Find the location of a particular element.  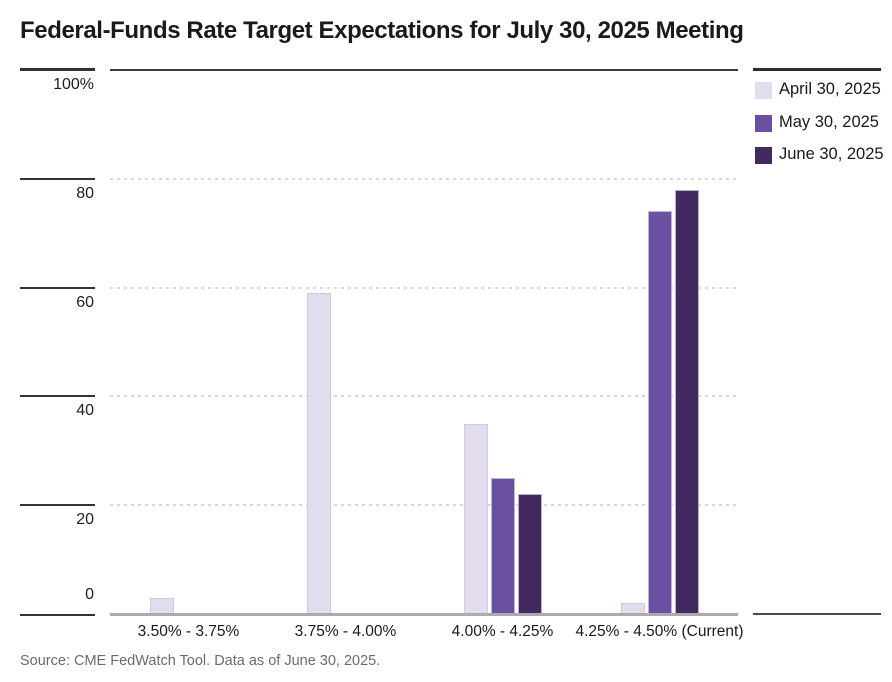

y-axis-label-20: 20 is located at coordinates (85, 520).